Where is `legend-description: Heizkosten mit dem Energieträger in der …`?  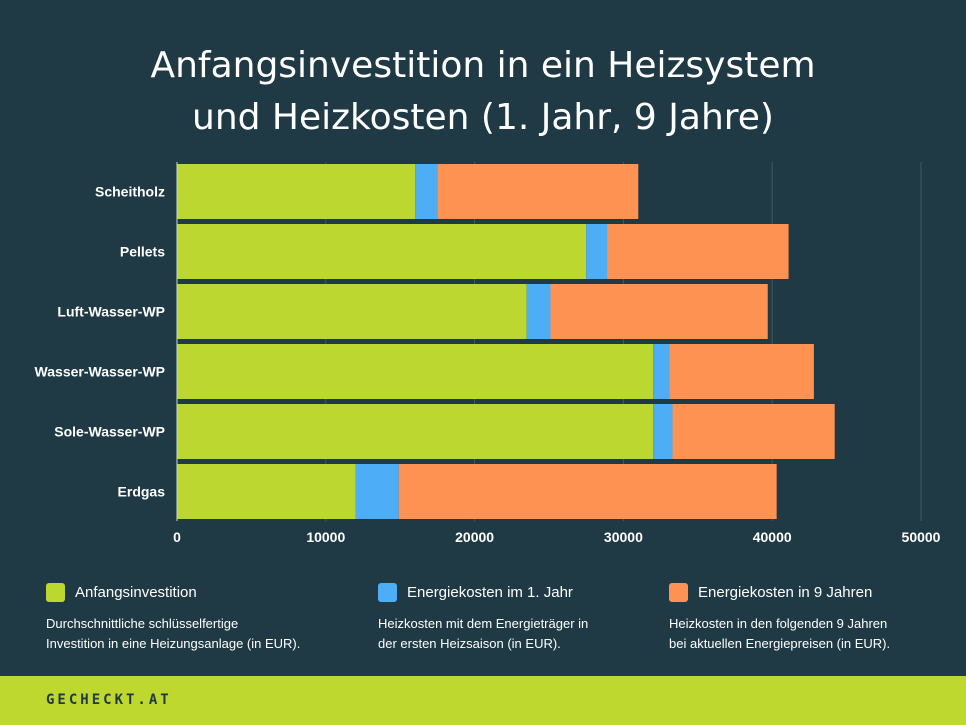 legend-description: Heizkosten mit dem Energieträger in der … is located at coordinates (518, 634).